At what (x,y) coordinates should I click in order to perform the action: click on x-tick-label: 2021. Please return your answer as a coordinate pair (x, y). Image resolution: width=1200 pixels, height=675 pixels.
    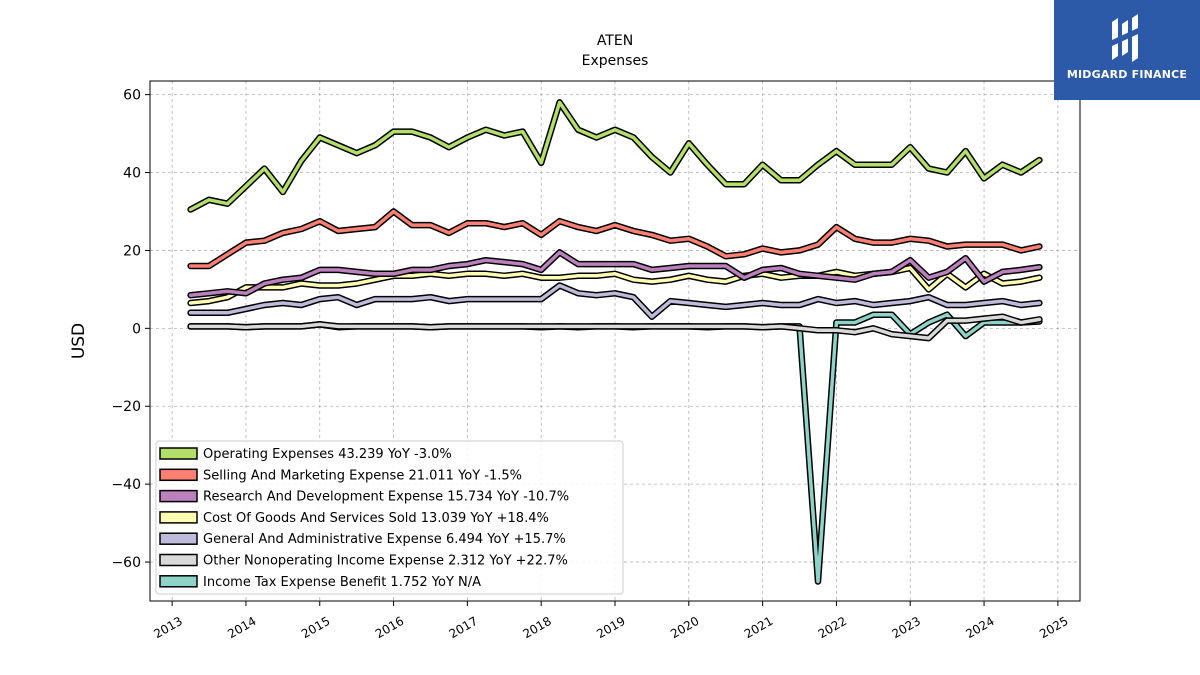
    Looking at the image, I should click on (758, 627).